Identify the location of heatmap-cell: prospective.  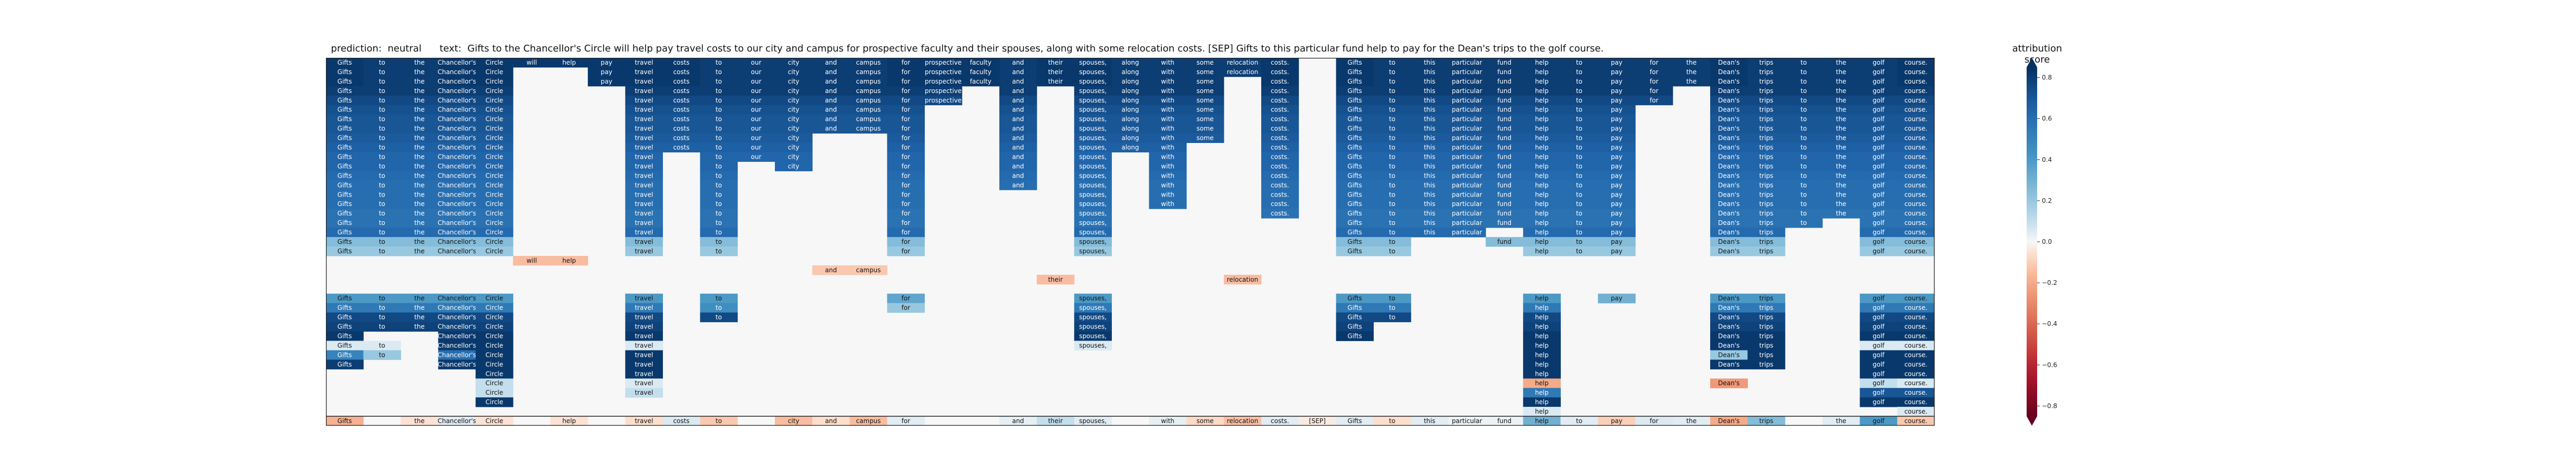
(943, 63).